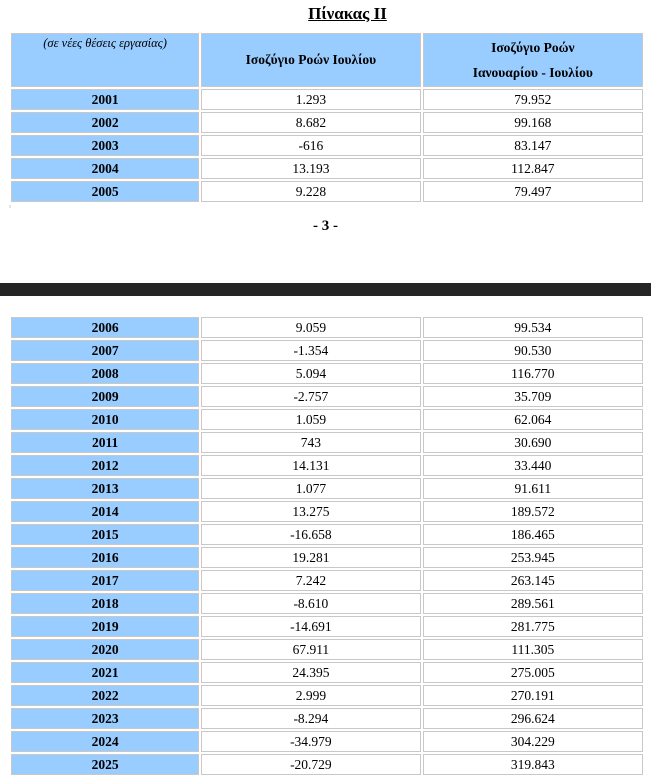 This screenshot has height=784, width=651. I want to click on july-balance-cell: -8.294, so click(311, 718).